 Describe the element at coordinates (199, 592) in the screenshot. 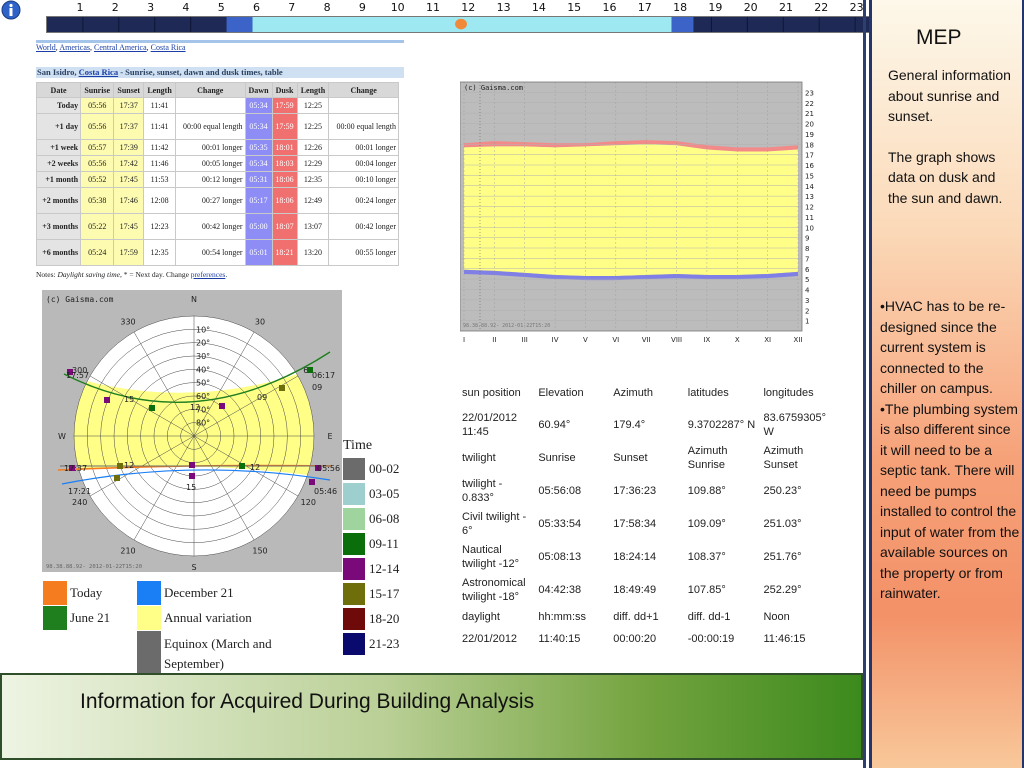

I see `legend-label-december: December 21` at that location.